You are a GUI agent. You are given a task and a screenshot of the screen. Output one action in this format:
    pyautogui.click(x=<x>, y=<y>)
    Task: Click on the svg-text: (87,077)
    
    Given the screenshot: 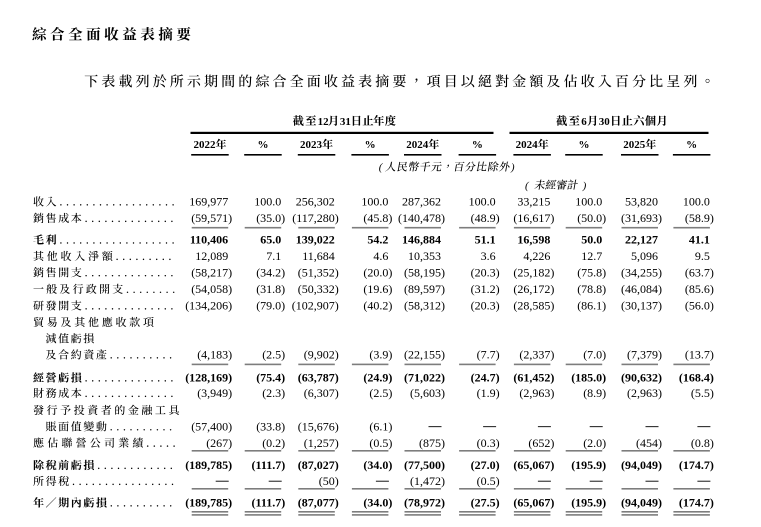 What is the action you would take?
    pyautogui.click(x=318, y=503)
    